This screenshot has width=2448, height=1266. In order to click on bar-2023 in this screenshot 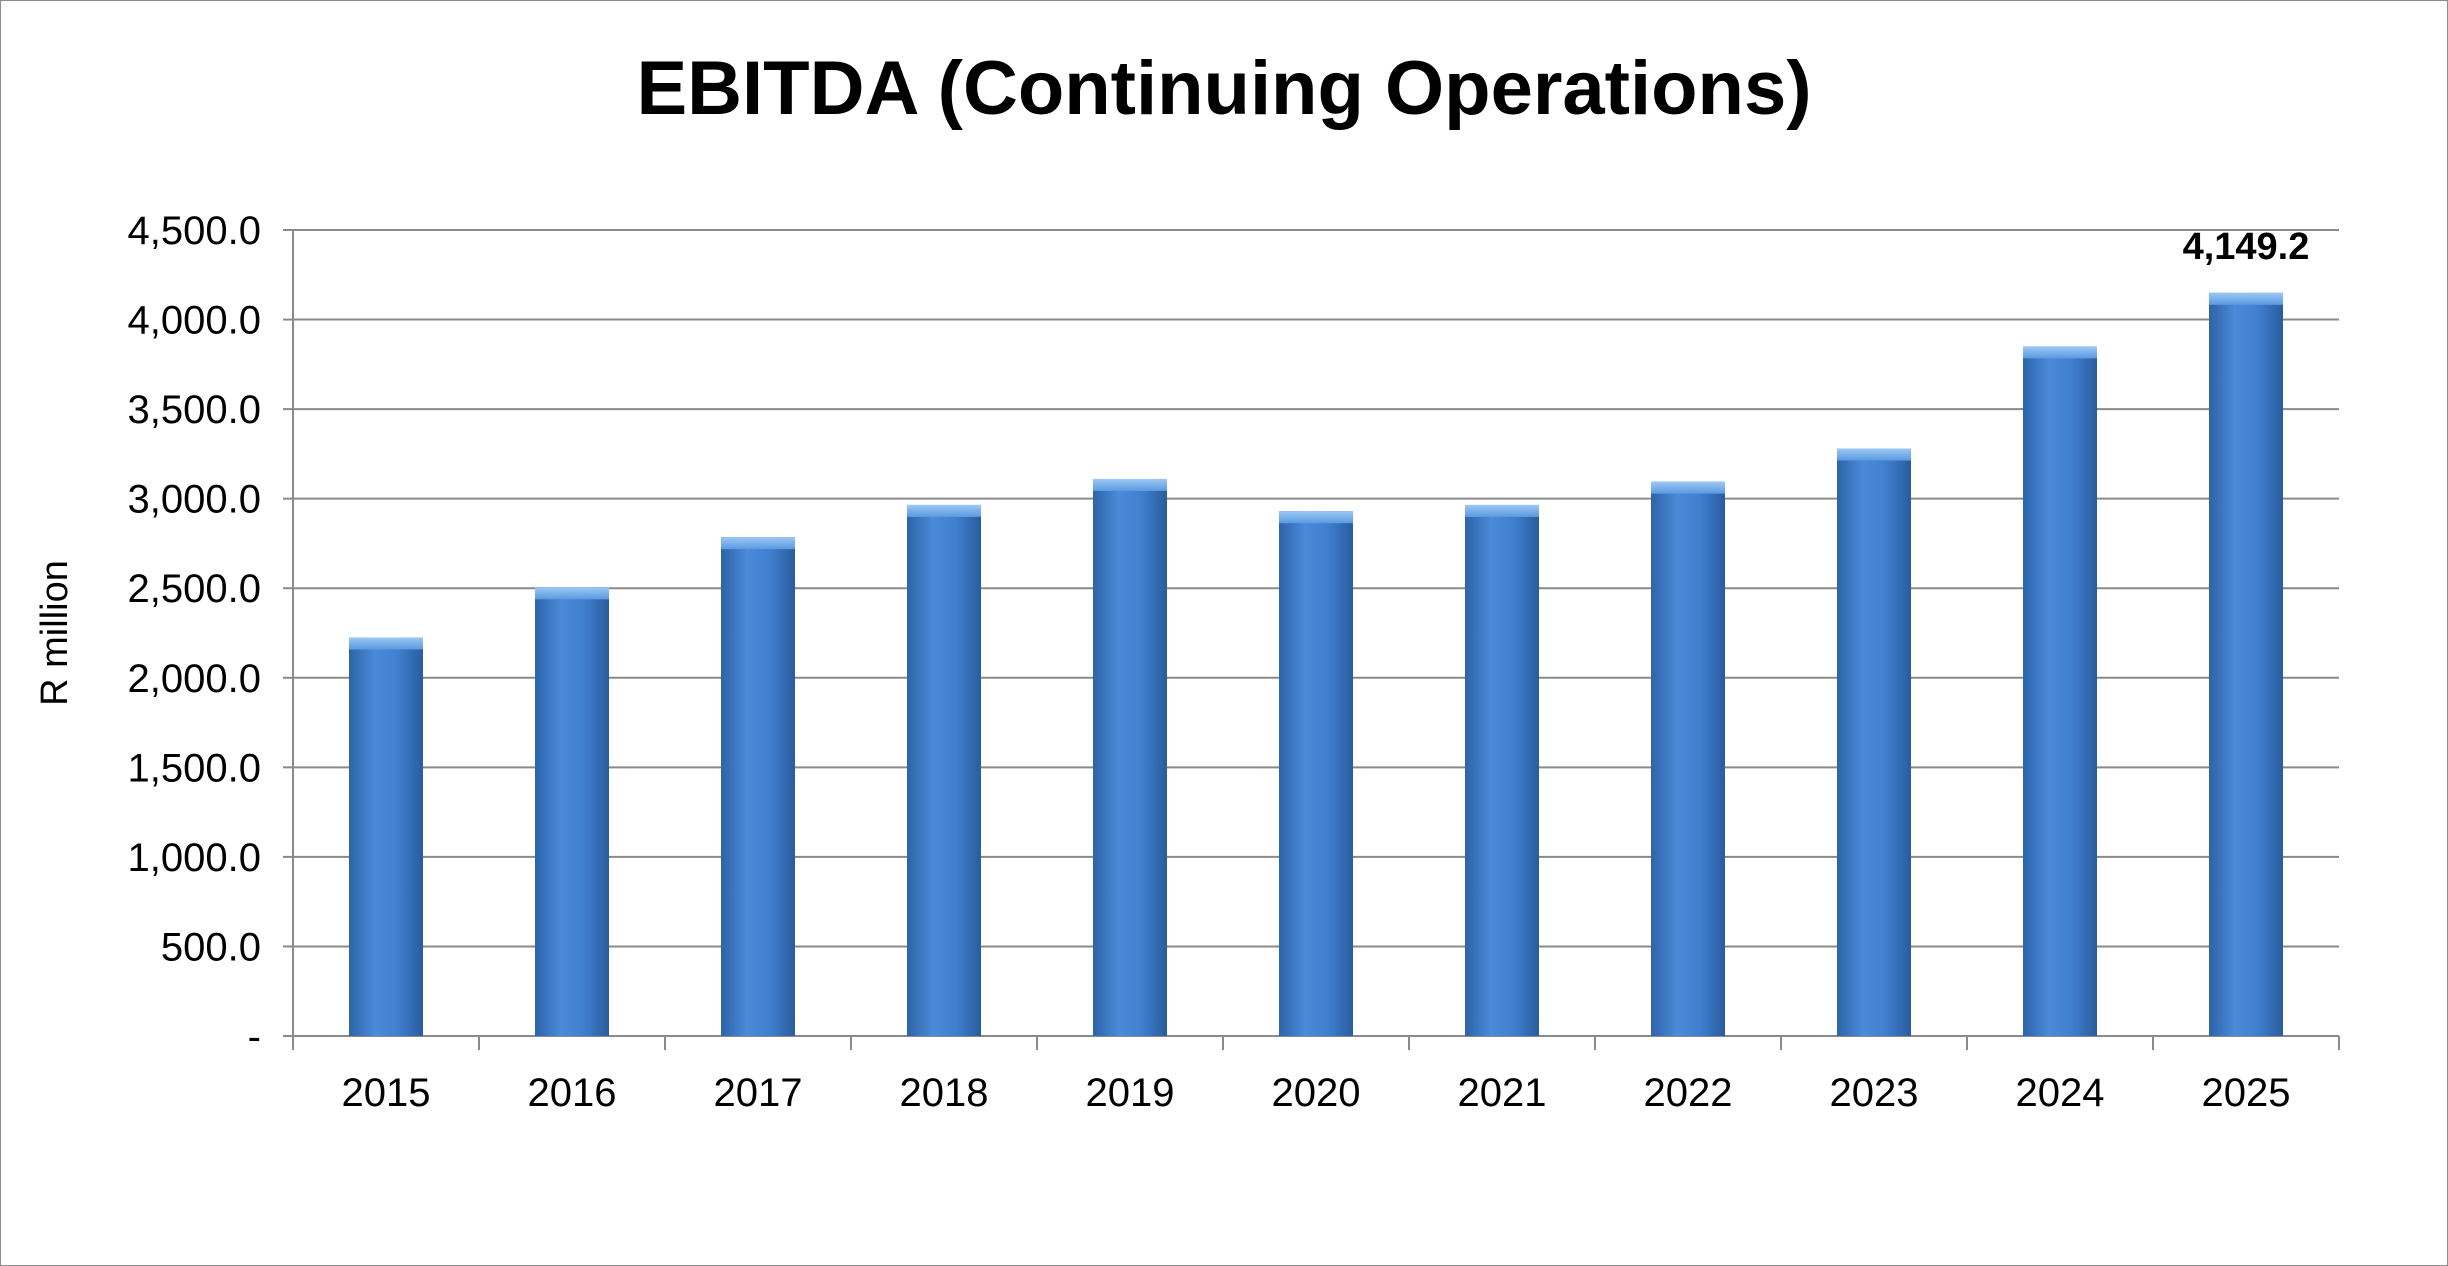, I will do `click(1874, 742)`.